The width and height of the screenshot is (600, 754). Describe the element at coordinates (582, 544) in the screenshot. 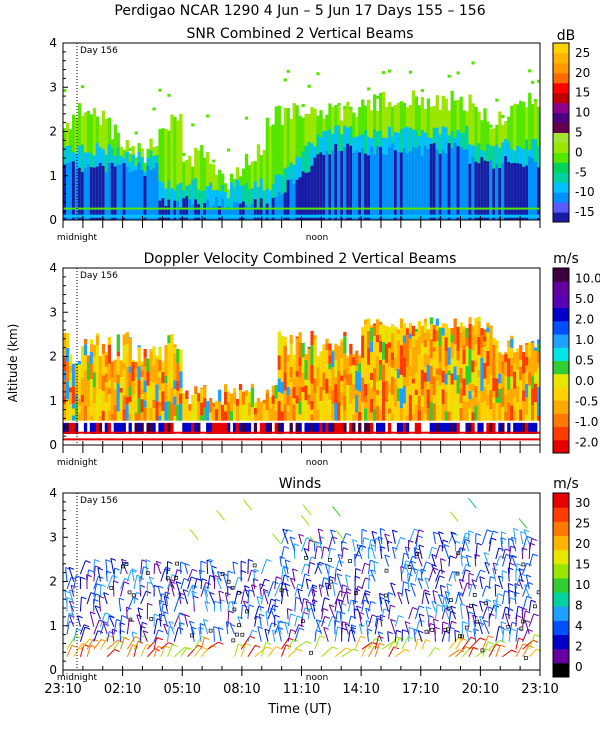

I see `colorbar-label: 20` at that location.